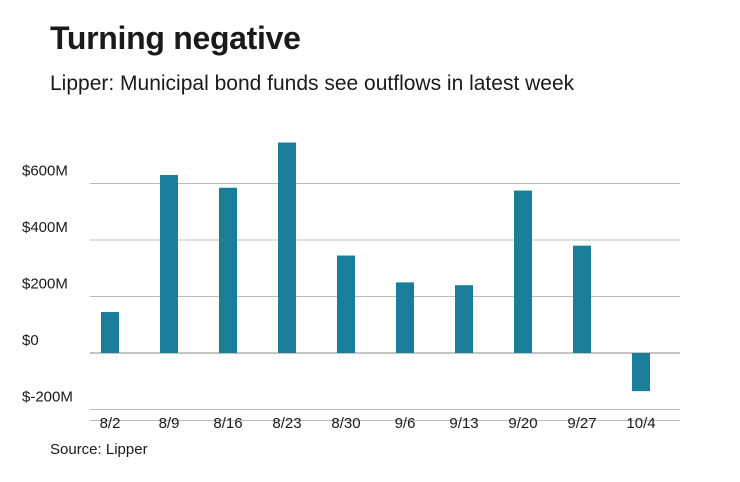 The image size is (740, 482). I want to click on y-tick-label: $400M, so click(45, 227).